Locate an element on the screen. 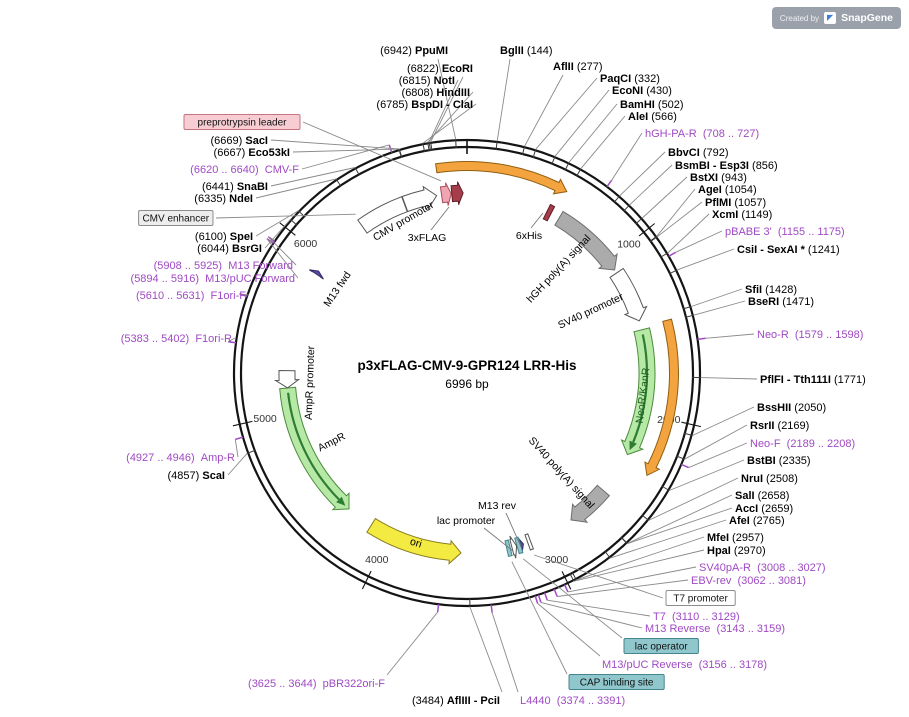 The width and height of the screenshot is (909, 717). feature-preprotrypsin-leader is located at coordinates (445, 194).